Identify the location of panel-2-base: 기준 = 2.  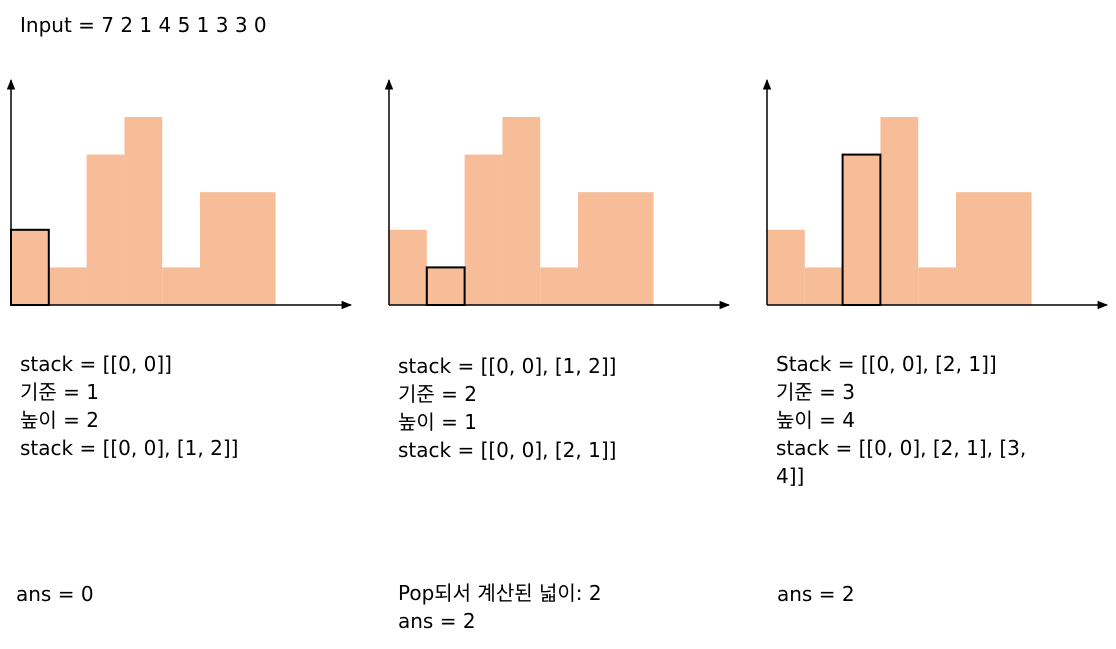
(437, 394).